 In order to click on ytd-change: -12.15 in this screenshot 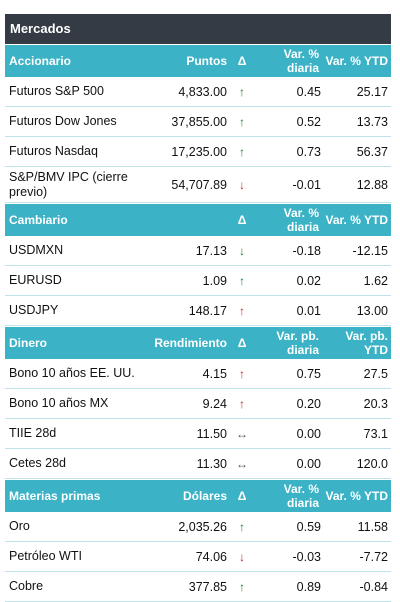, I will do `click(370, 250)`.